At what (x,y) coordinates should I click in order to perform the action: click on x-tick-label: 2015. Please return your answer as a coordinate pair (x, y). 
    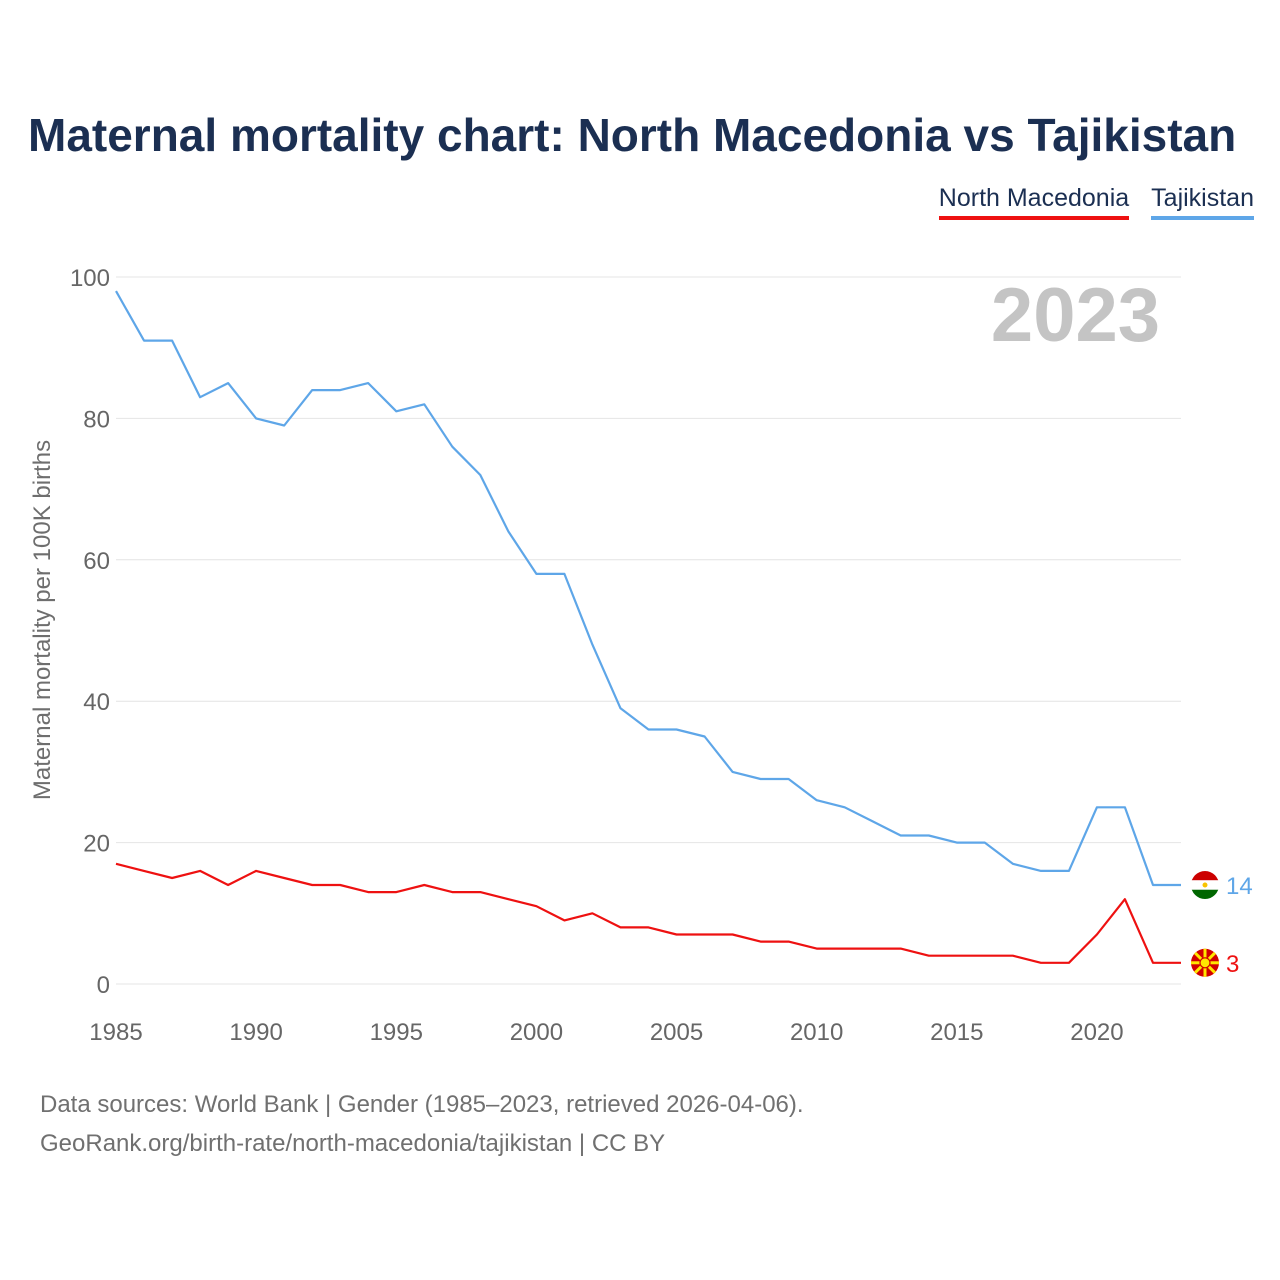
    Looking at the image, I should click on (956, 1032).